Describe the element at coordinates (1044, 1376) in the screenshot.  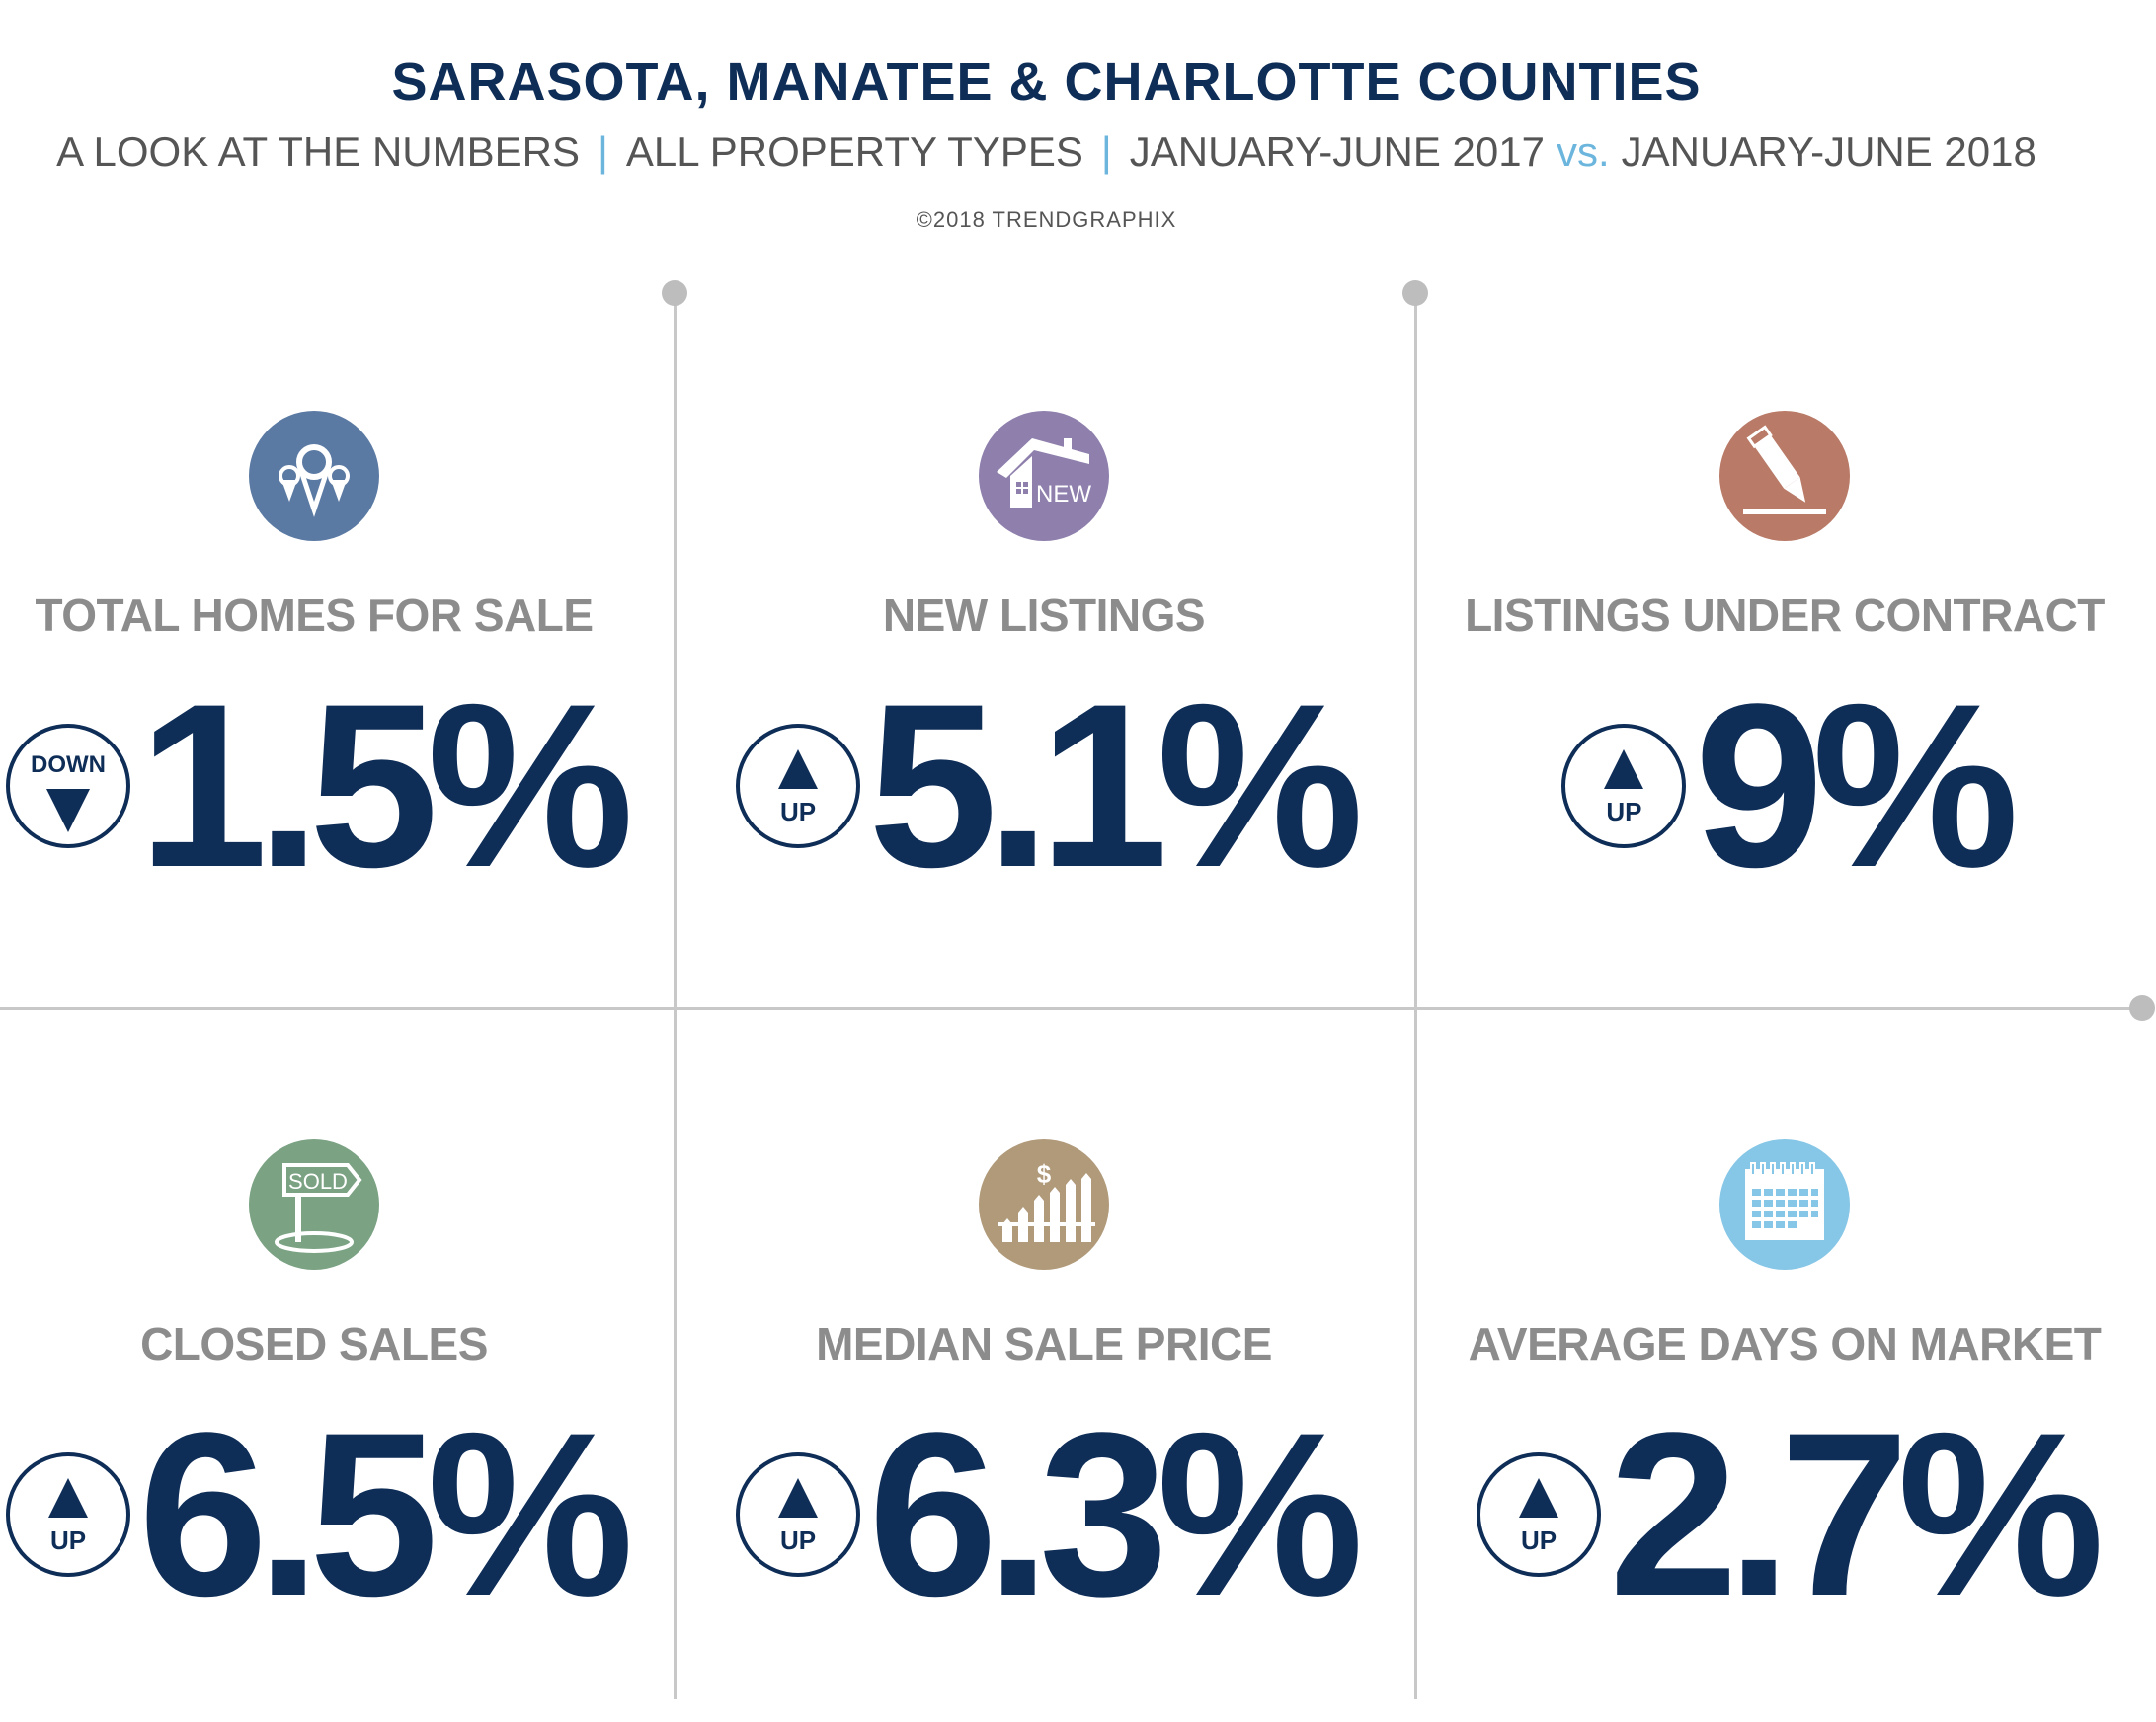
I see `stat-median-sale-price: $ MEDIAN SALE PRICE UP 6.3%` at that location.